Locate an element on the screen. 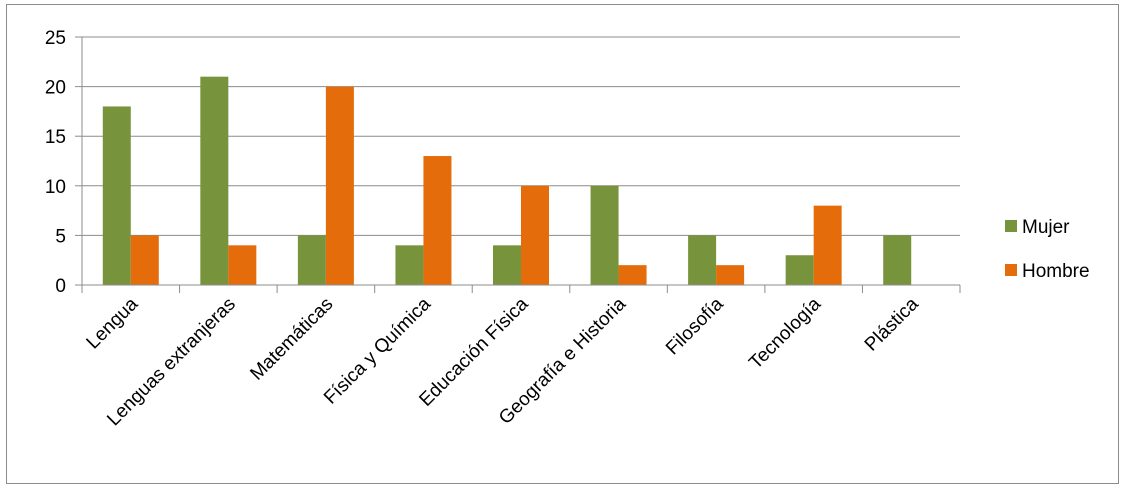  y-tick-label: 25 is located at coordinates (55, 38).